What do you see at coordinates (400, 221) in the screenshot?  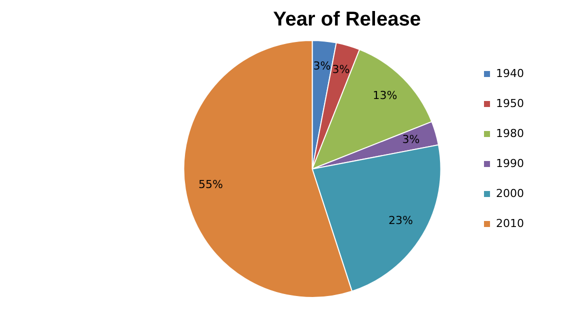 I see `data-label: 23%` at bounding box center [400, 221].